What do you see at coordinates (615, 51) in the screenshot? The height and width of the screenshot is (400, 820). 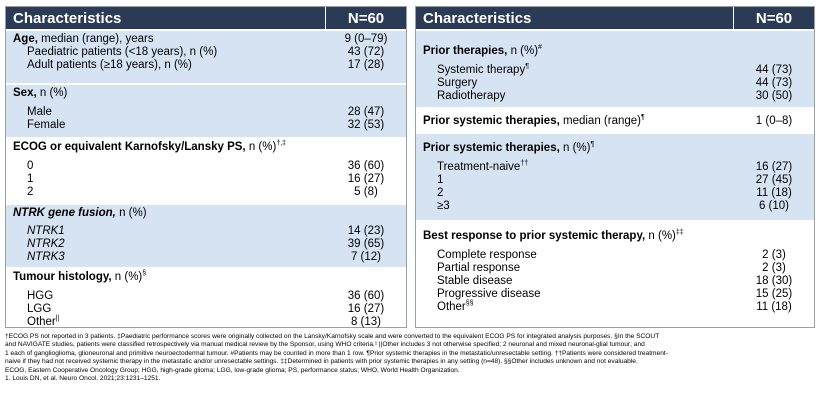 I see `section-title: Prior therapies, n (%)#` at bounding box center [615, 51].